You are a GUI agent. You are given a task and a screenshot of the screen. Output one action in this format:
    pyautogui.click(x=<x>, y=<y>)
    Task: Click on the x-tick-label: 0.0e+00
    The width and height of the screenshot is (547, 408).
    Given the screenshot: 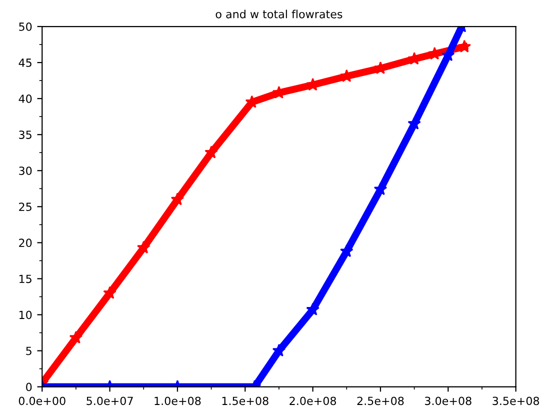 What is the action you would take?
    pyautogui.click(x=42, y=401)
    